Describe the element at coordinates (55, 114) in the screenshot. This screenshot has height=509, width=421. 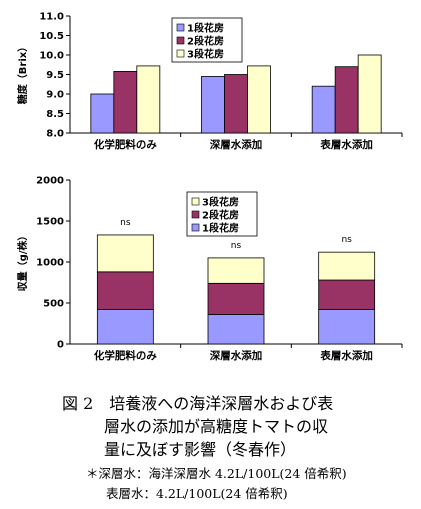
I see `y-tick-label: 8.5` at that location.